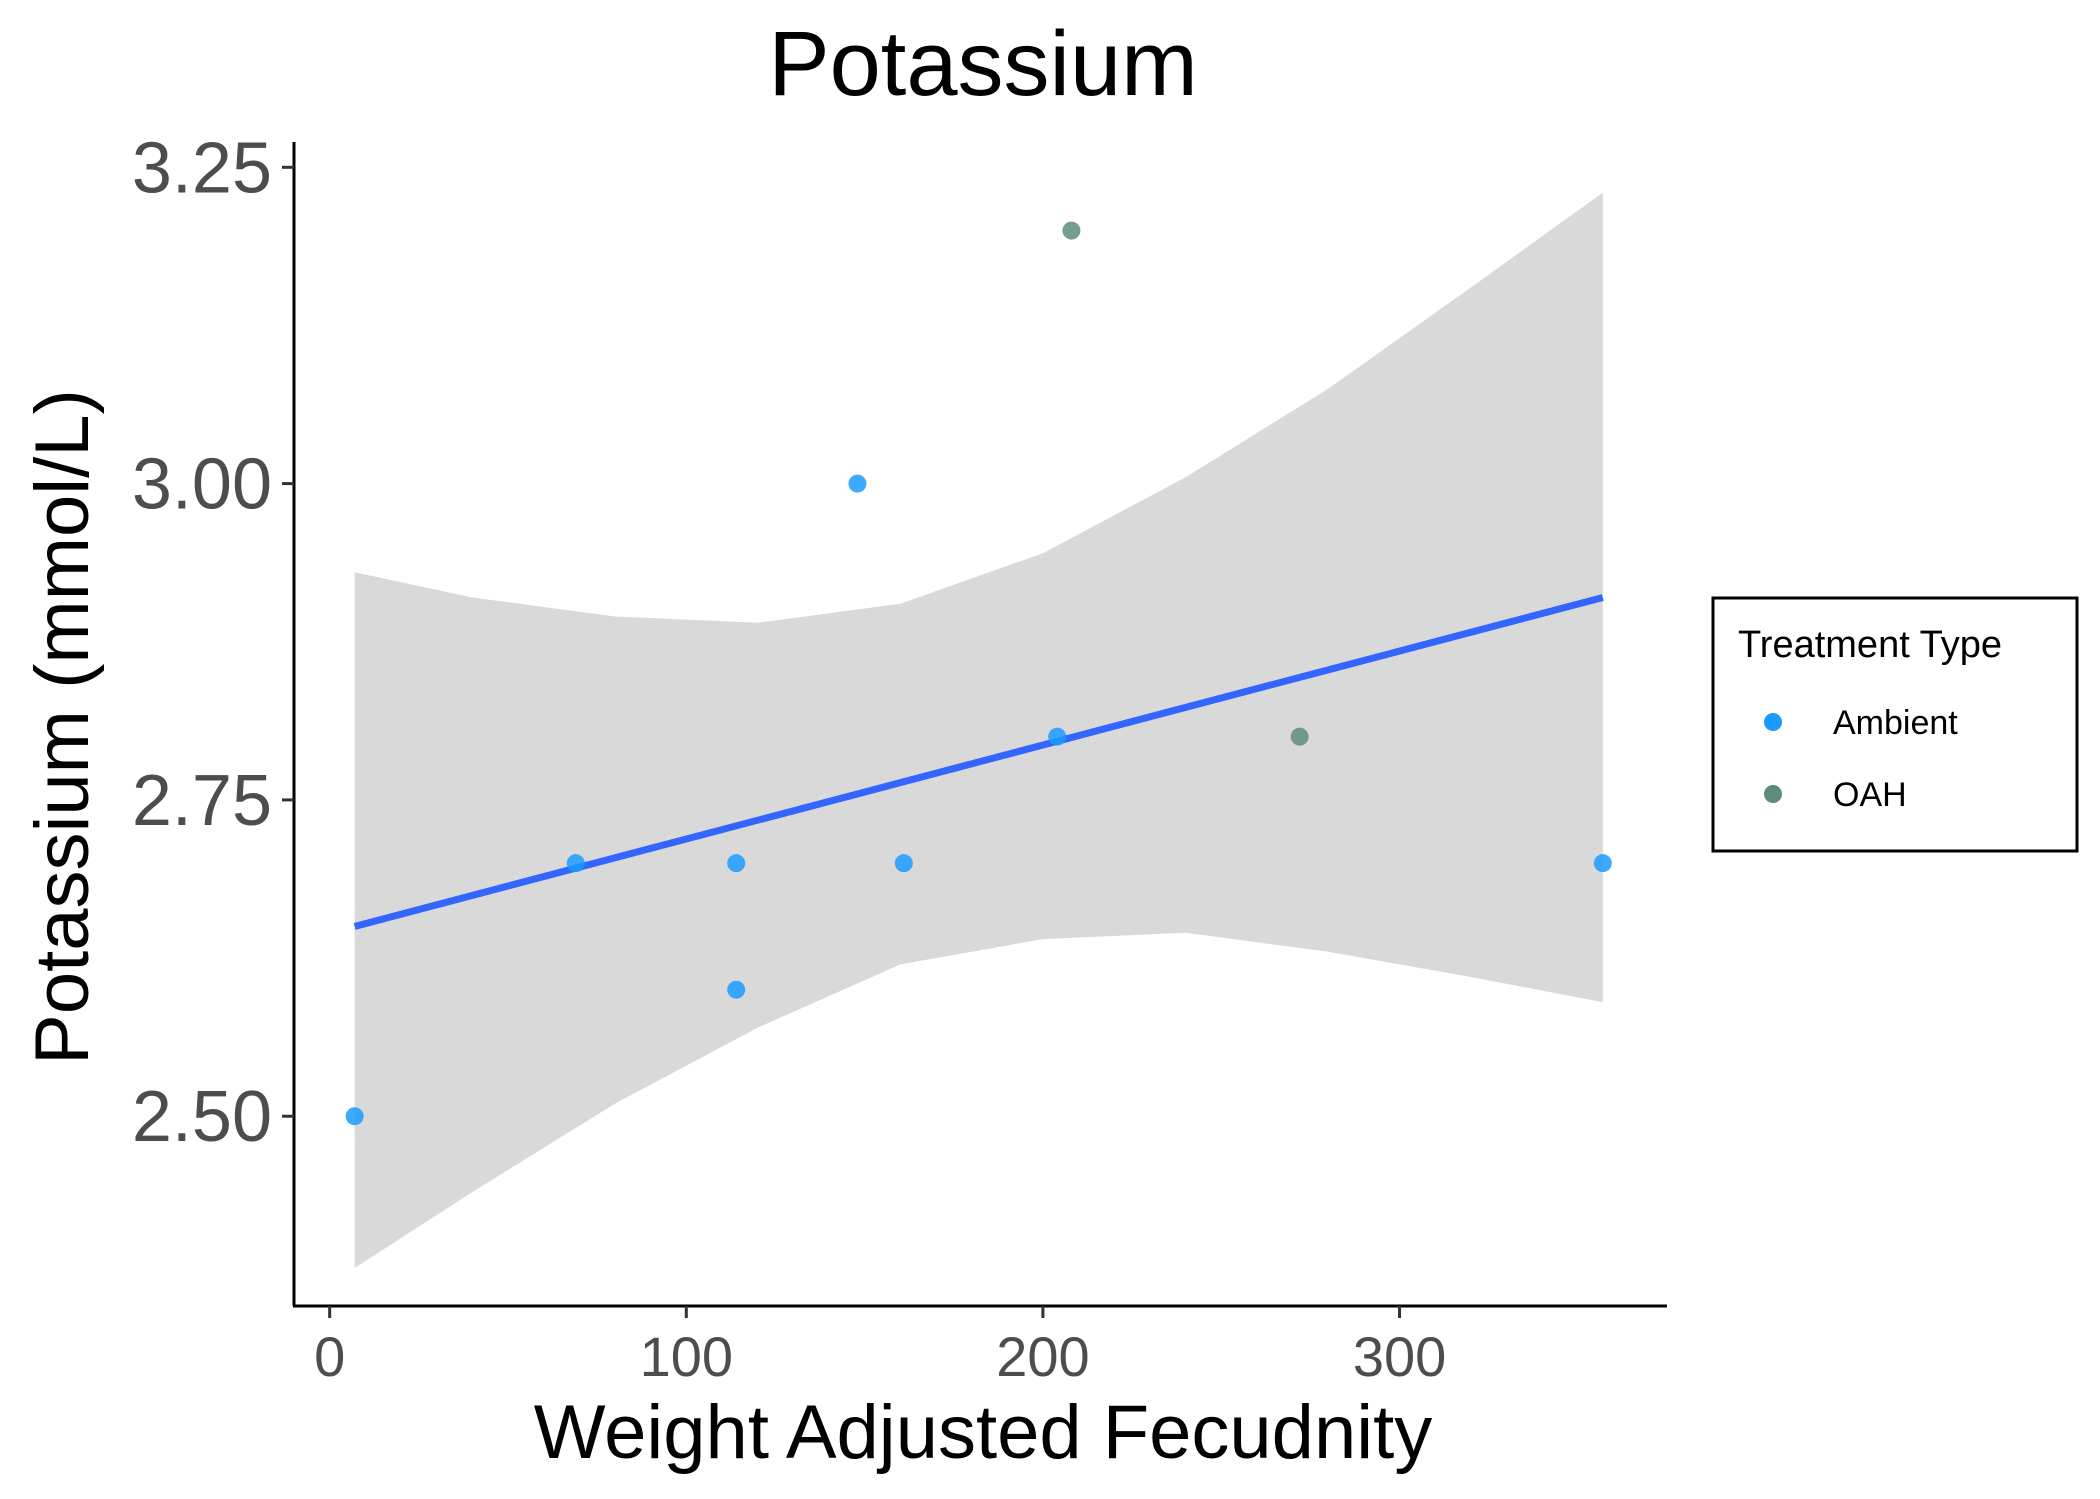 This screenshot has height=1499, width=2100. Describe the element at coordinates (202, 168) in the screenshot. I see `y-tick-label: 3.25` at that location.